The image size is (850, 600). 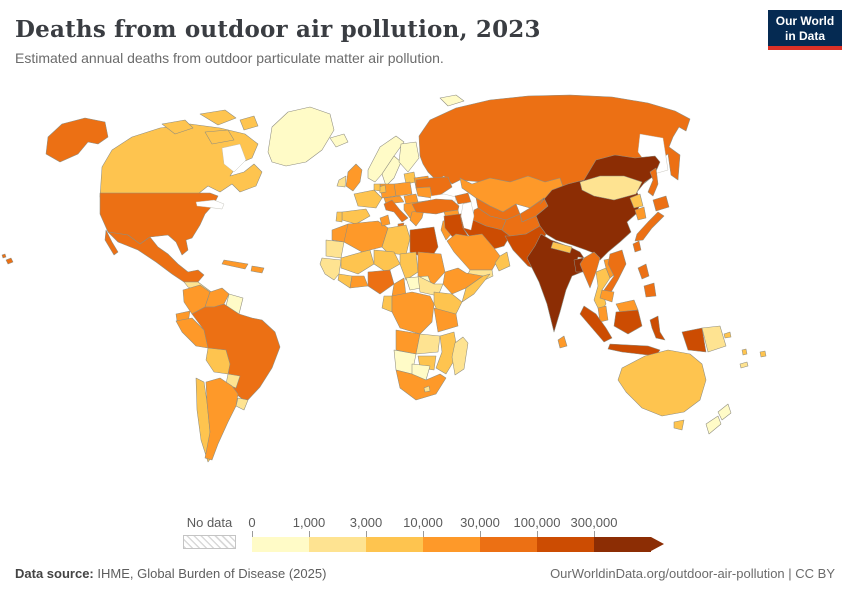 What do you see at coordinates (428, 344) in the screenshot?
I see `country-zambia` at bounding box center [428, 344].